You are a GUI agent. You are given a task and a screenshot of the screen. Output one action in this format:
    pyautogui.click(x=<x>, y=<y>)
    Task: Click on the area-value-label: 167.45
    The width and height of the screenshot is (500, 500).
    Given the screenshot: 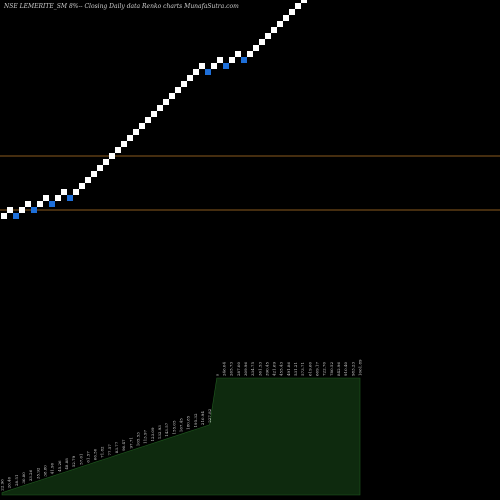 What is the action you would take?
    pyautogui.click(x=181, y=425)
    